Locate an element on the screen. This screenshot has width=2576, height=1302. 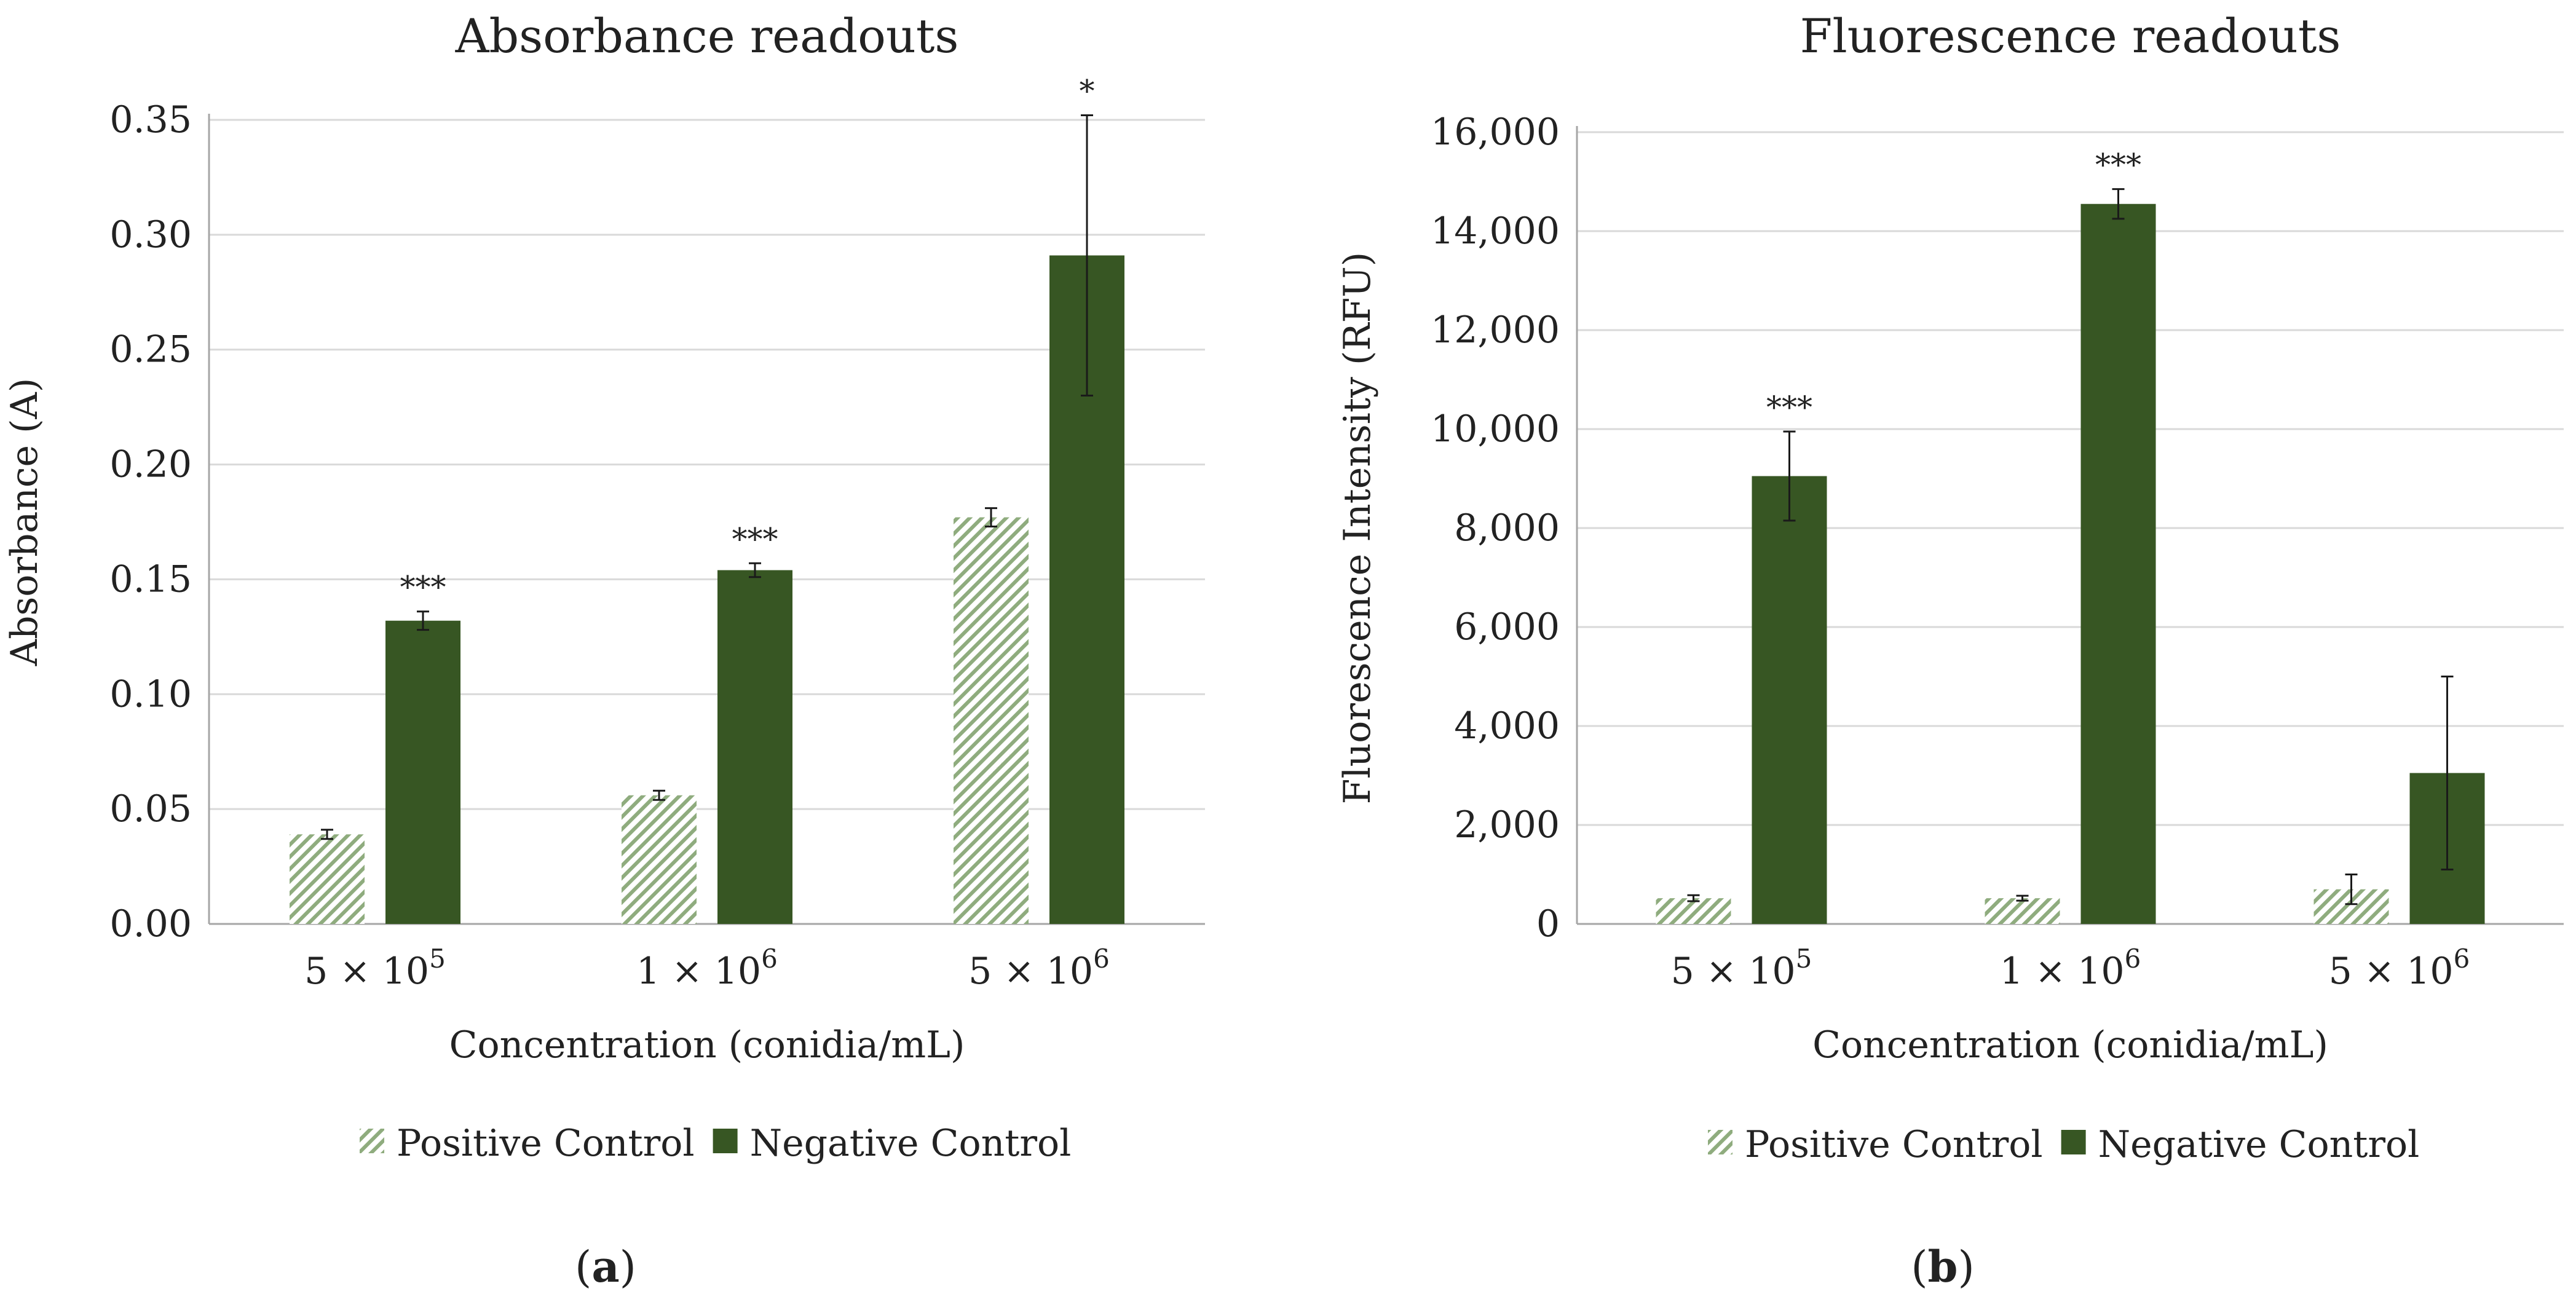
y-tick-label: 16,000 is located at coordinates (1495, 132).